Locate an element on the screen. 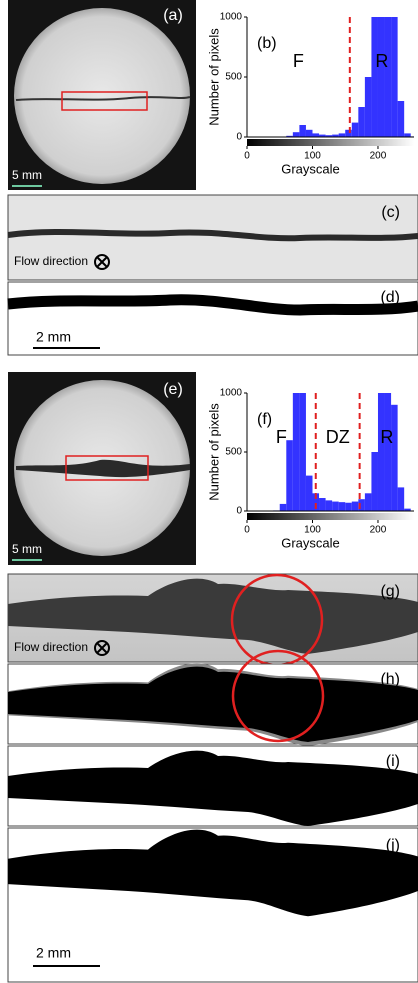 The image size is (418, 983). panel-label: (f) is located at coordinates (264, 419).